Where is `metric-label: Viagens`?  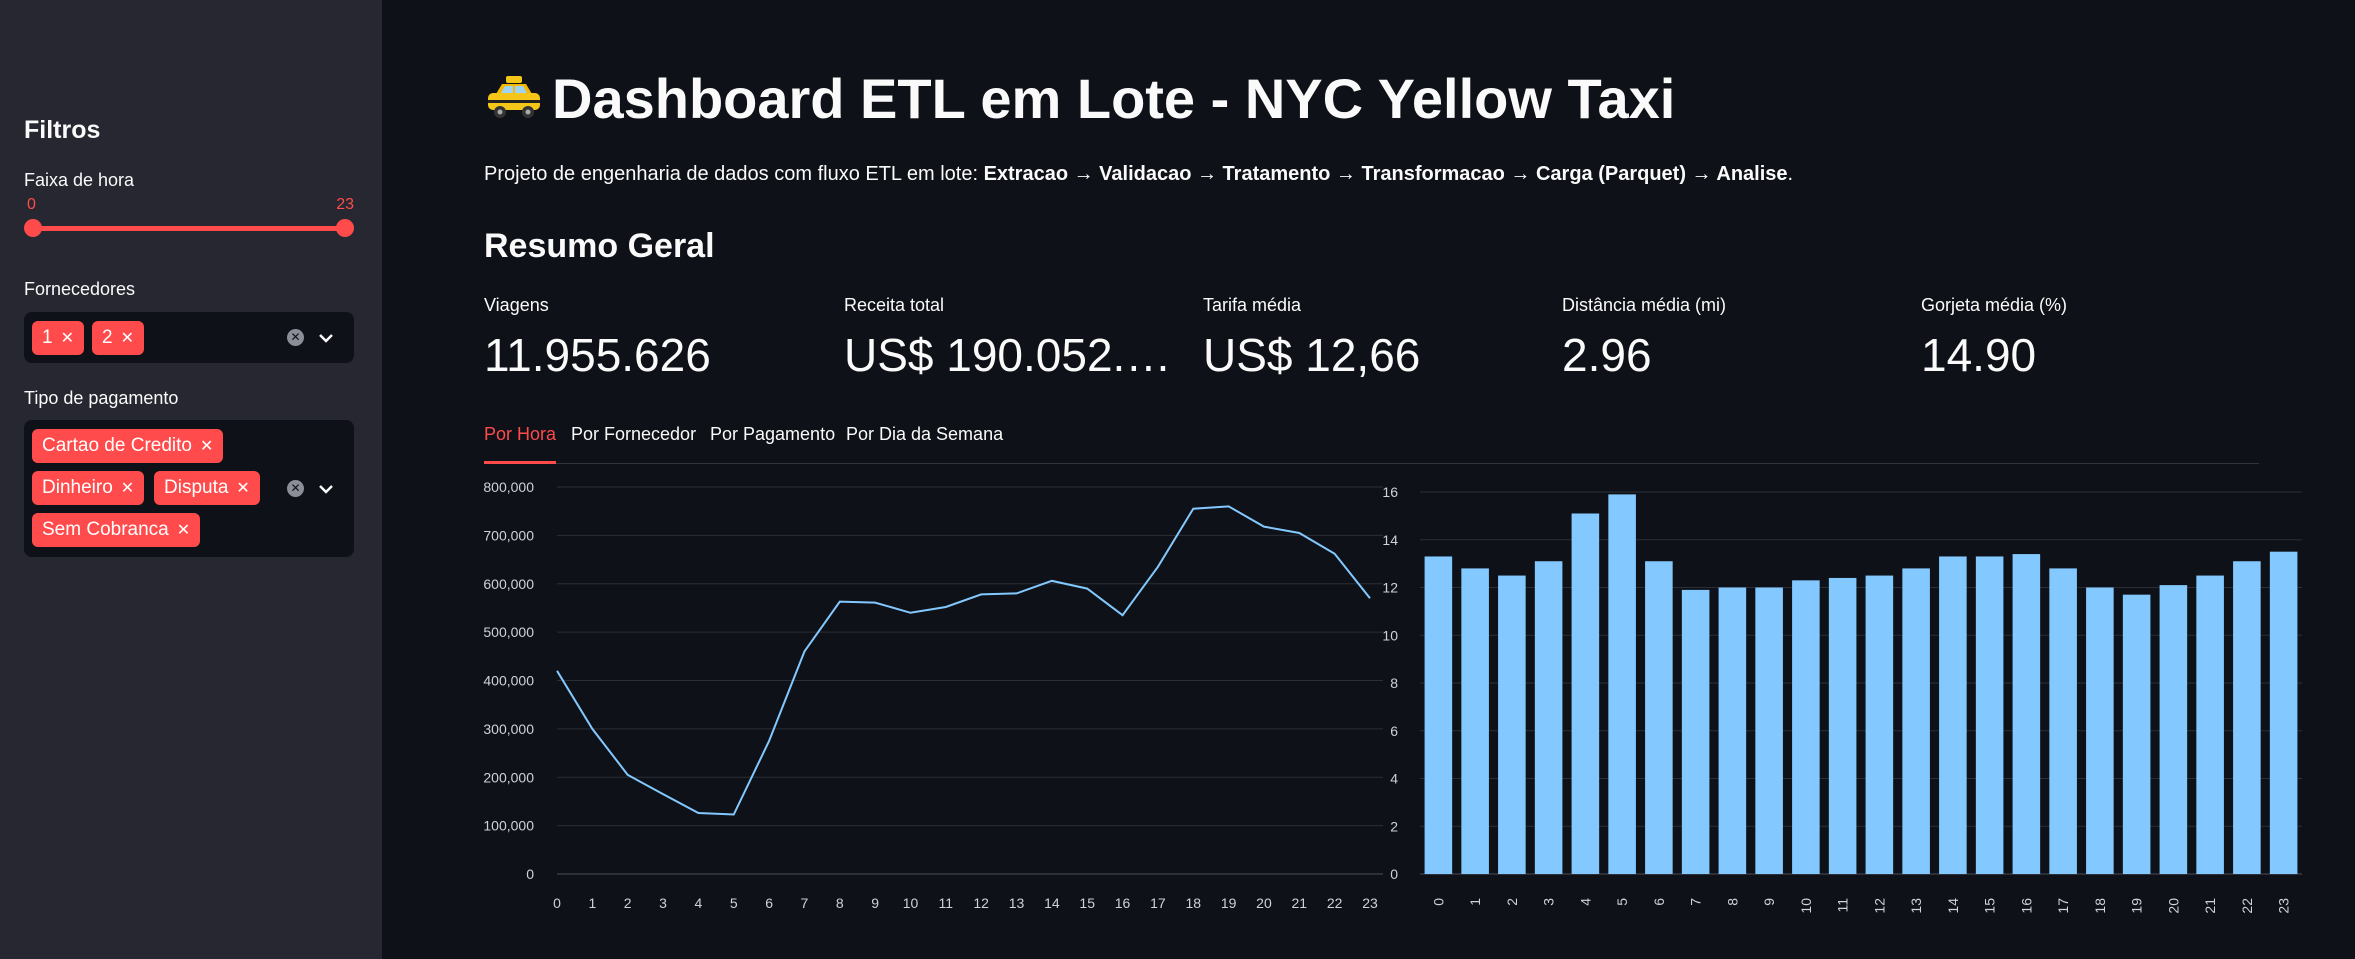
metric-label: Viagens is located at coordinates (516, 305).